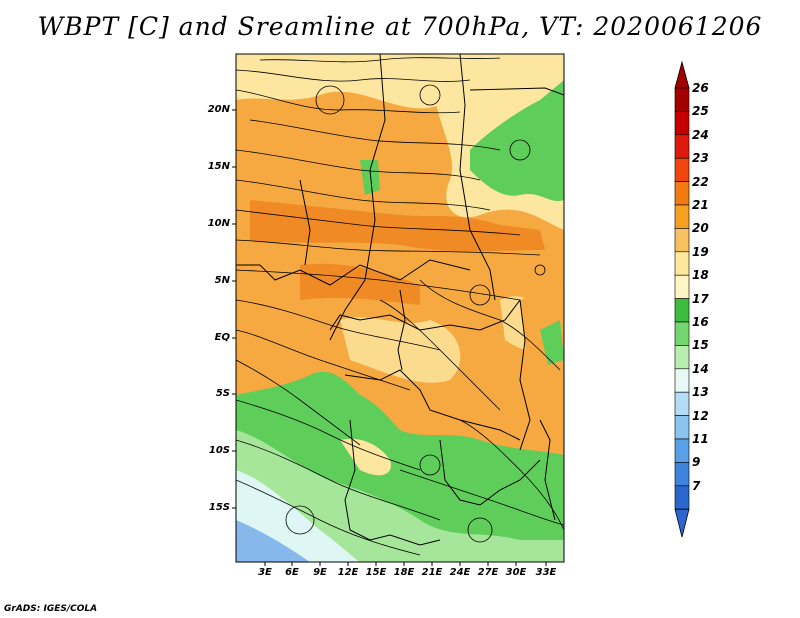 Image resolution: width=800 pixels, height=618 pixels. What do you see at coordinates (222, 280) in the screenshot?
I see `lat-label-5n: 5N` at bounding box center [222, 280].